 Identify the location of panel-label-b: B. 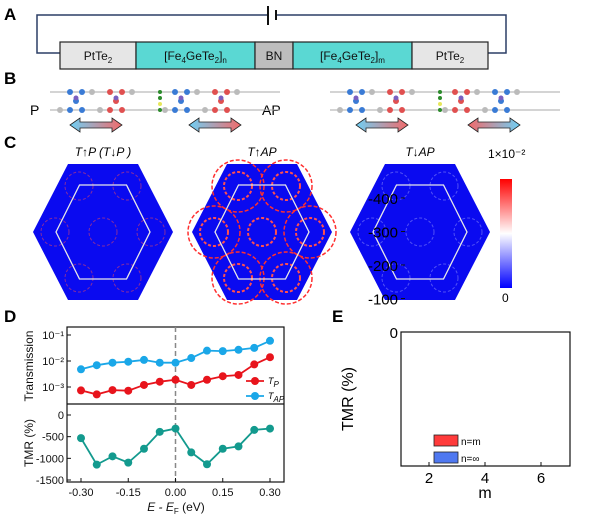
(10, 78).